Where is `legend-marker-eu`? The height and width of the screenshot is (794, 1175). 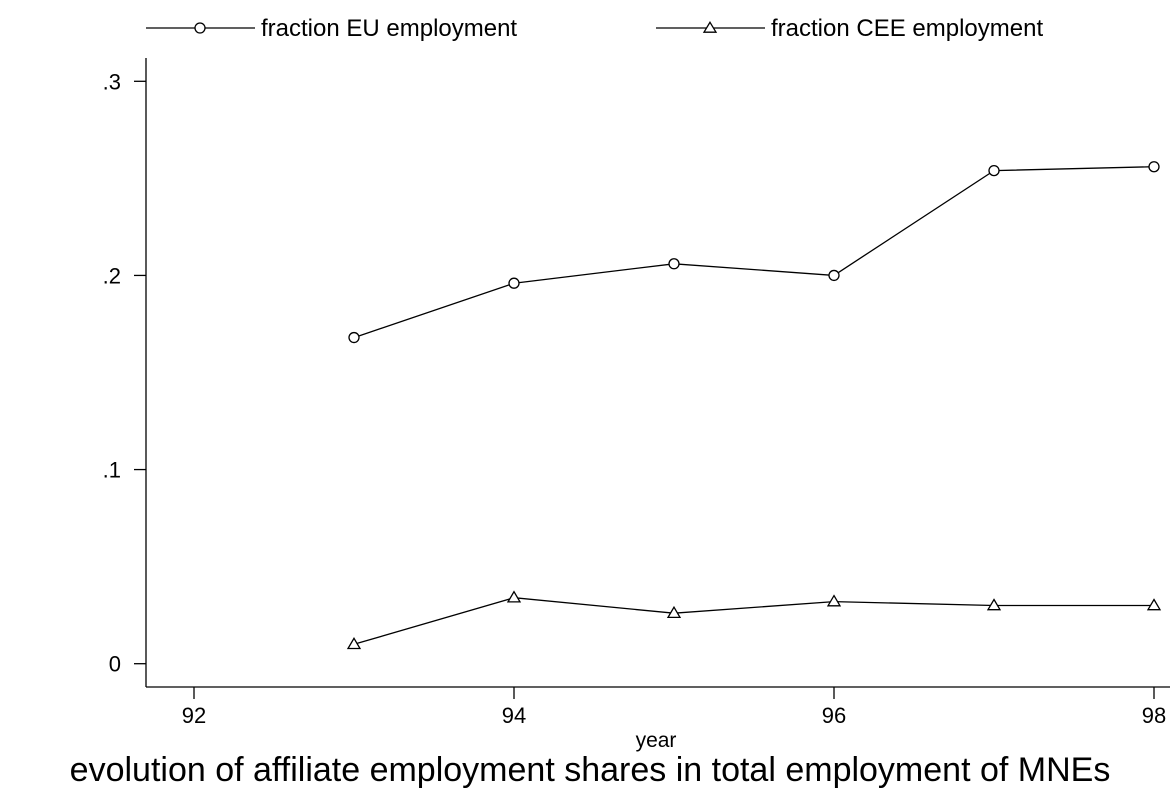
legend-marker-eu is located at coordinates (200, 28).